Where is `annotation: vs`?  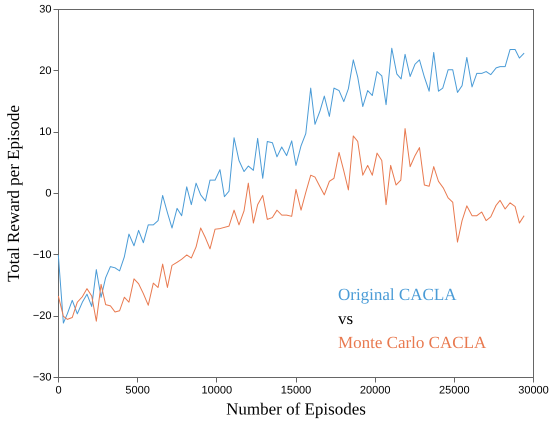 annotation: vs is located at coordinates (346, 318).